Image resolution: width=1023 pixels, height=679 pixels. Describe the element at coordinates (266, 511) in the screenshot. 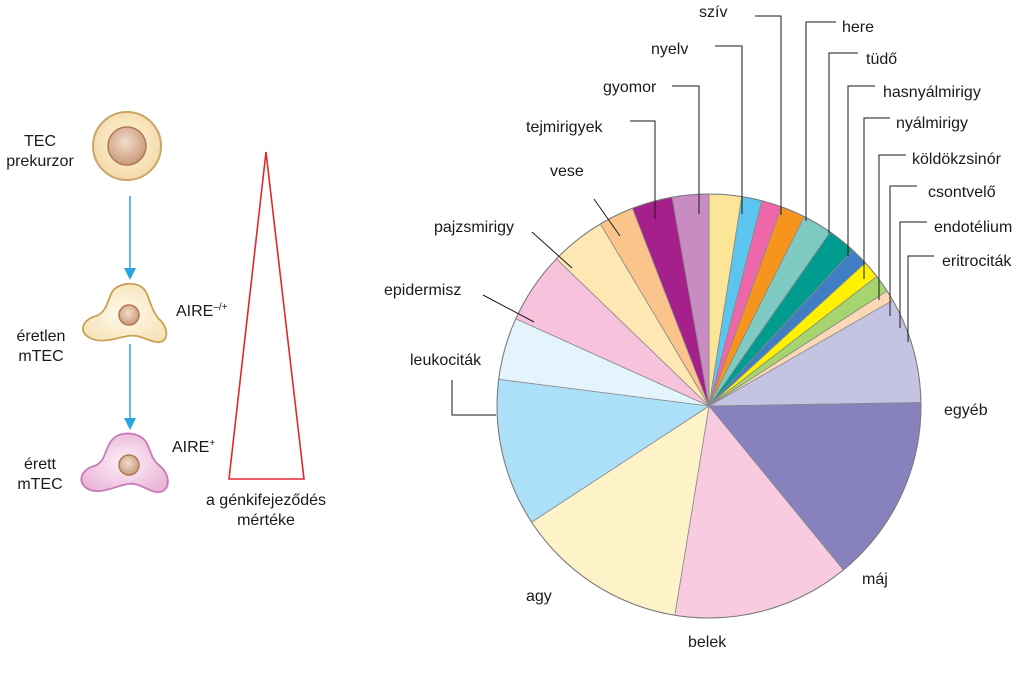

I see `gradient-caption: a génkifejeződés mértéke` at that location.